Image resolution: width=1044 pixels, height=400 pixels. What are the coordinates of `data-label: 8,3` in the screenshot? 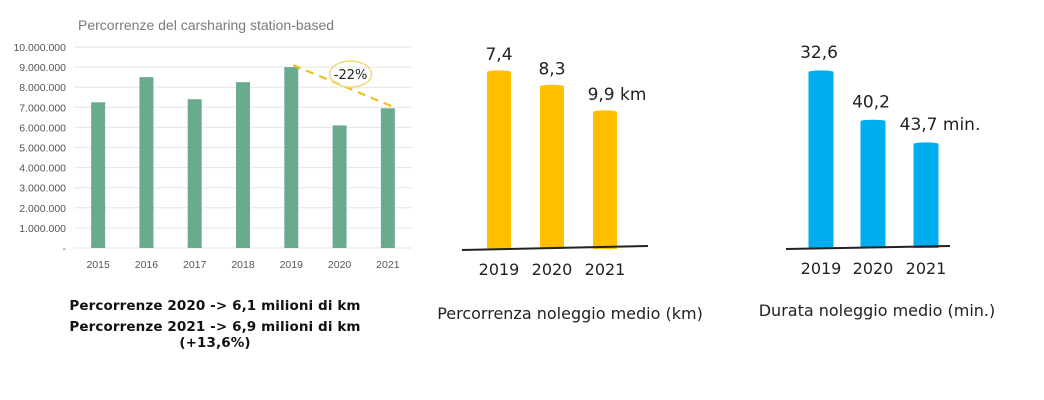 It's located at (551, 69).